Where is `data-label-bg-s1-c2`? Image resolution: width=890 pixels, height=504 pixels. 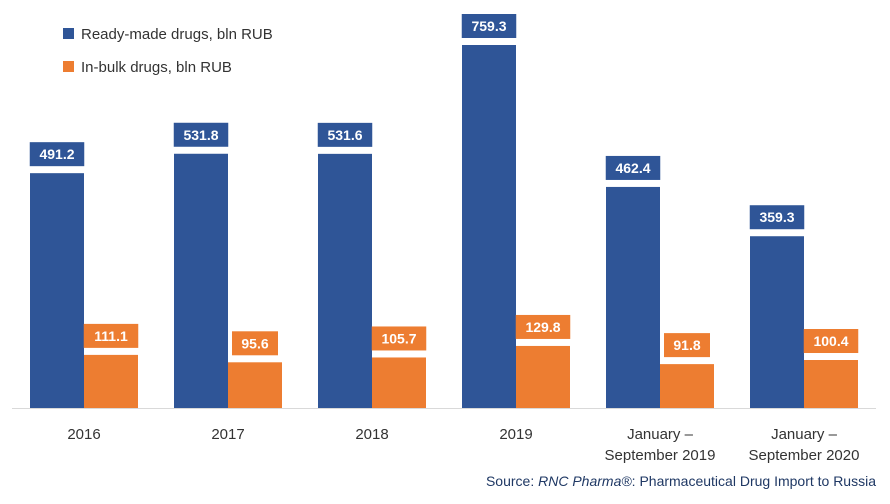
data-label-bg-s1-c2 is located at coordinates (201, 134).